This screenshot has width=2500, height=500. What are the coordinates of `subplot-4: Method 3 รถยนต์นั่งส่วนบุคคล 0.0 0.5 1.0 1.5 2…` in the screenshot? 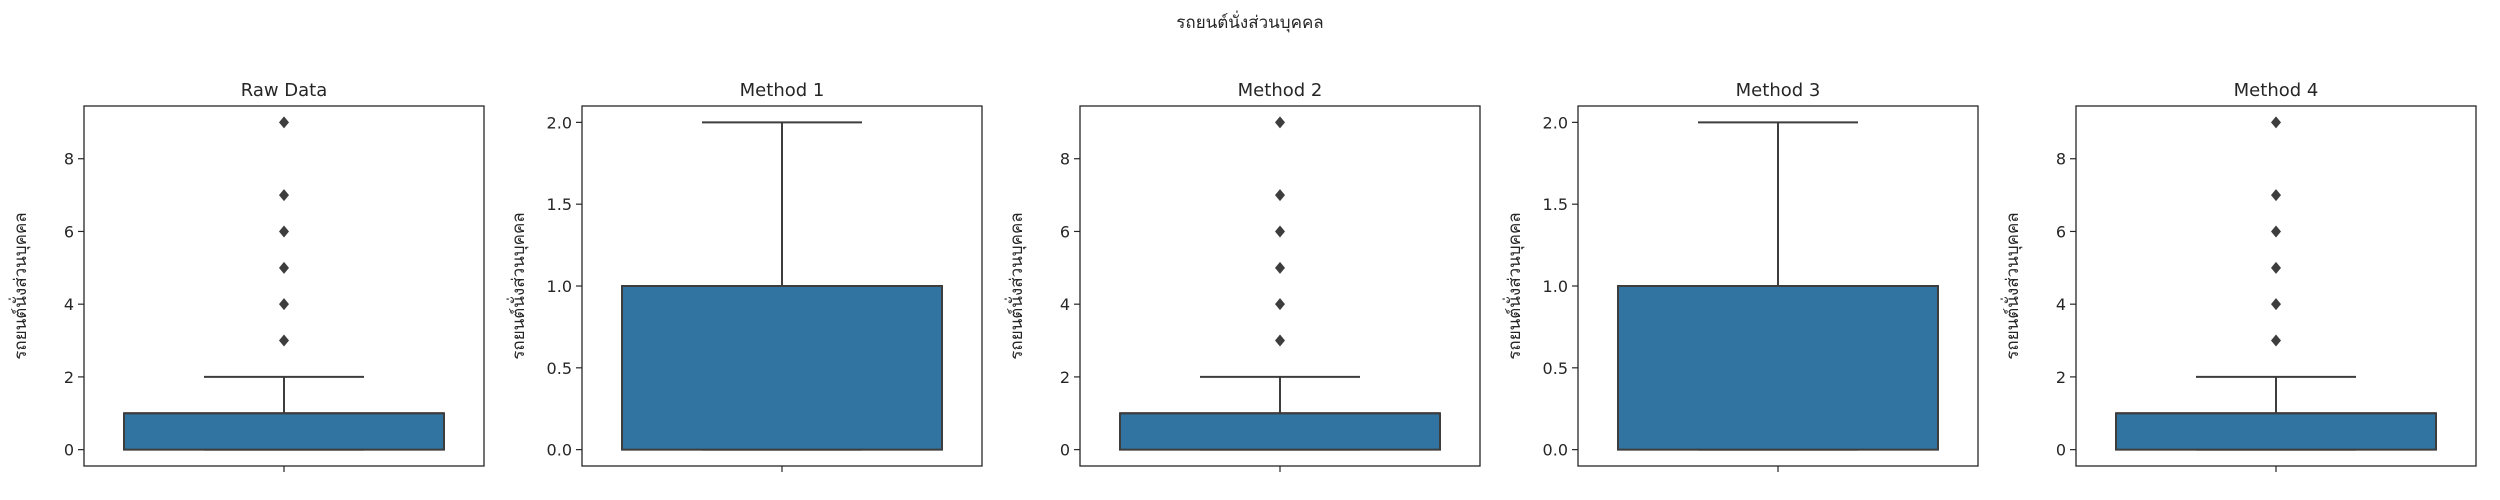 It's located at (1740, 276).